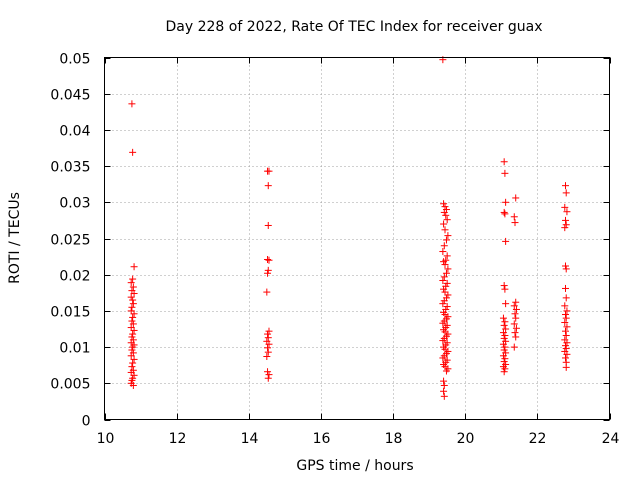  What do you see at coordinates (15, 238) in the screenshot?
I see `y-axis-label: ROTI / TECUs` at bounding box center [15, 238].